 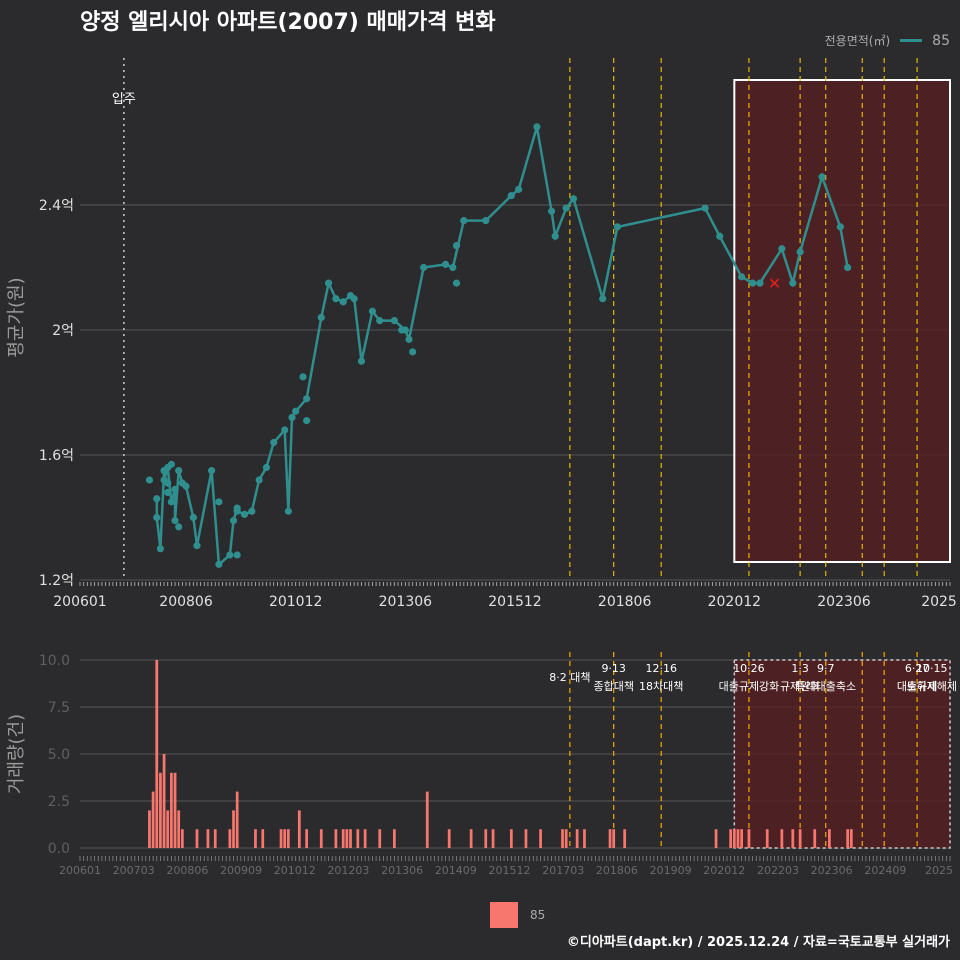 I want to click on legend-line-swatch, so click(x=911, y=40).